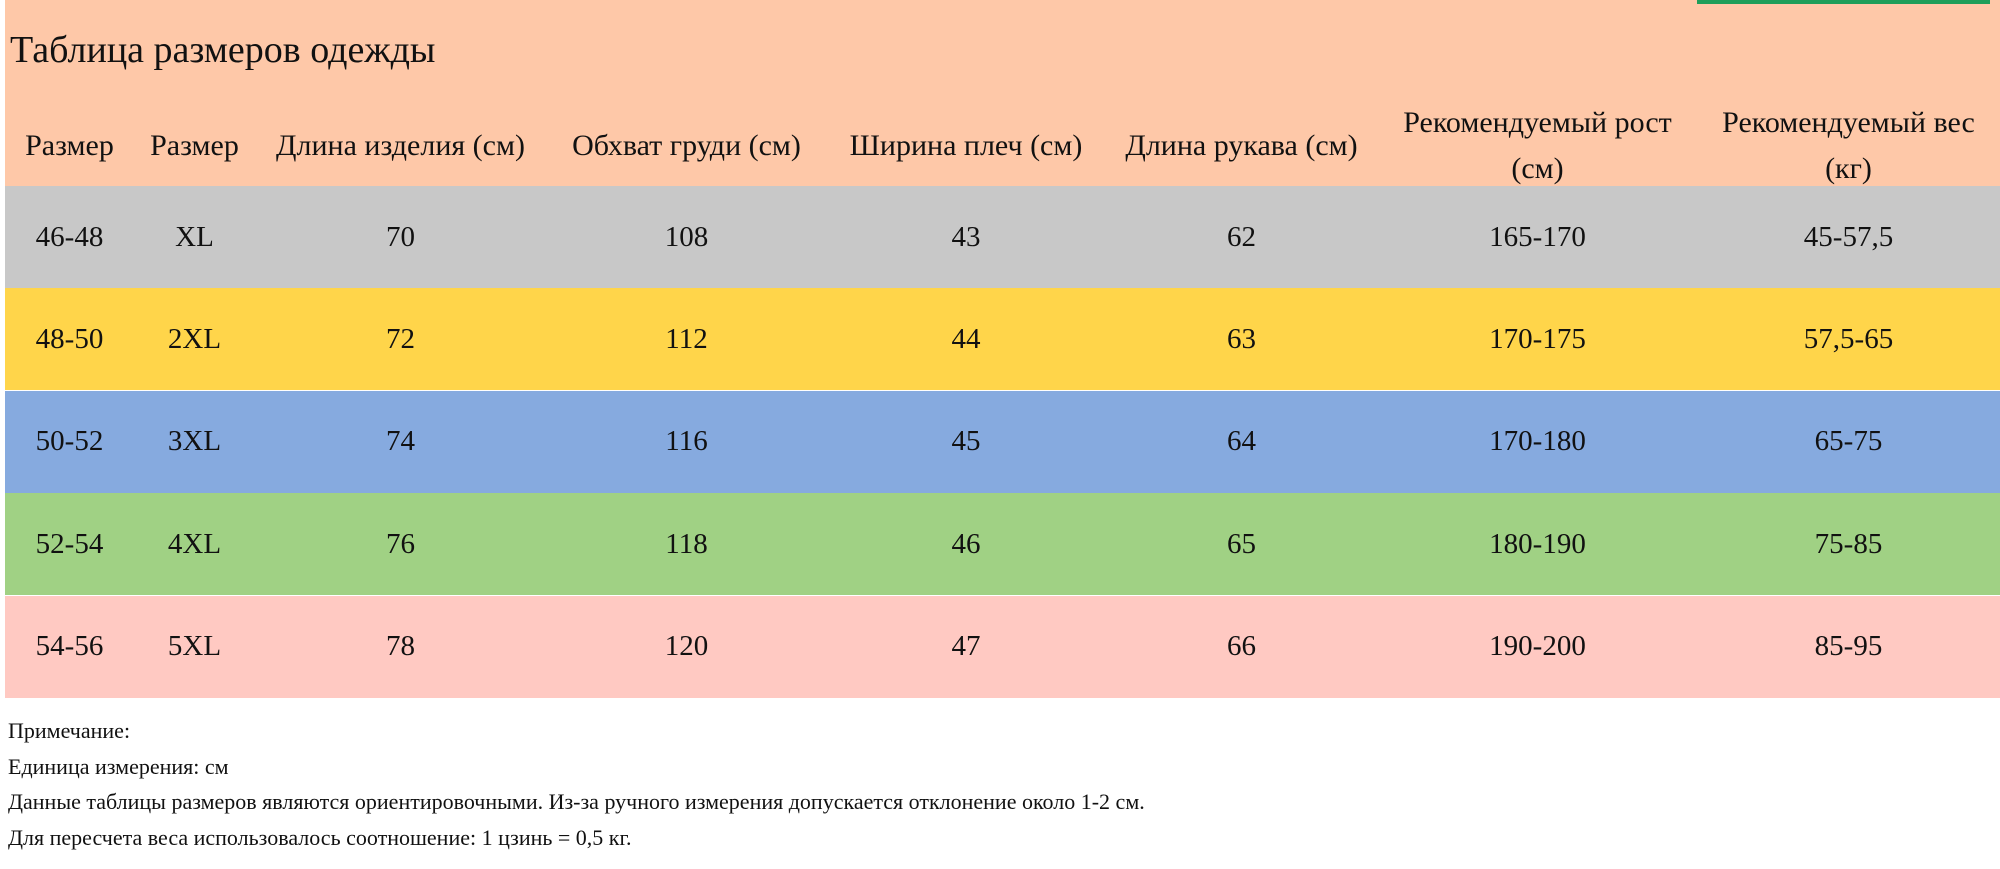 This screenshot has width=2000, height=869. What do you see at coordinates (400, 441) in the screenshot?
I see `table-cell: 74` at bounding box center [400, 441].